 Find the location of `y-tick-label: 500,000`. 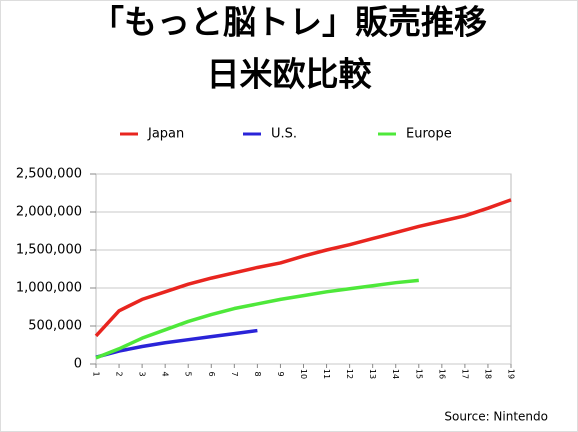

y-tick-label: 500,000 is located at coordinates (55, 326).